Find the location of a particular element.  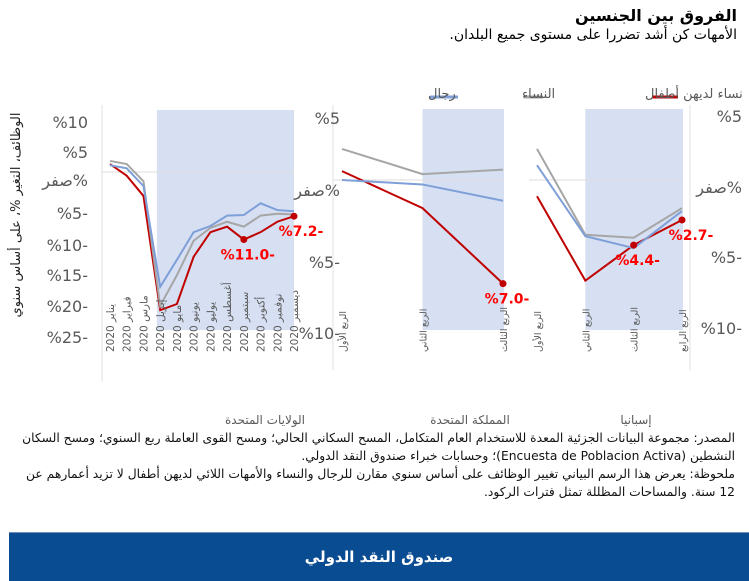

x-tick-label: أكتوبر 2020 is located at coordinates (261, 324).